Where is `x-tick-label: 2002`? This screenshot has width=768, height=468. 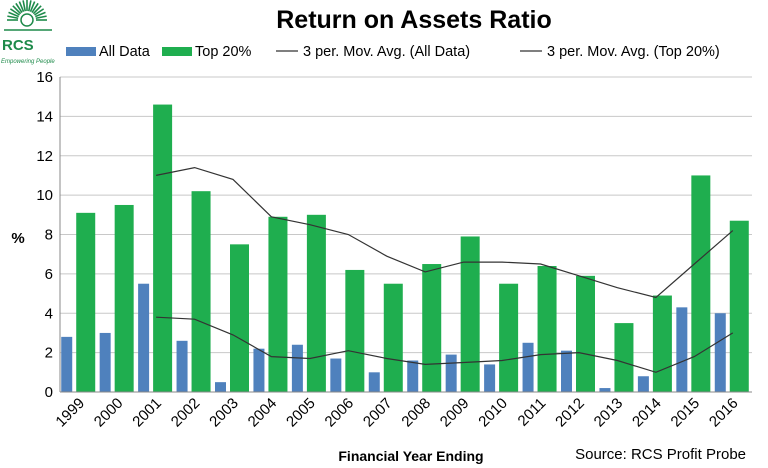 x-tick-label: 2002 is located at coordinates (186, 413).